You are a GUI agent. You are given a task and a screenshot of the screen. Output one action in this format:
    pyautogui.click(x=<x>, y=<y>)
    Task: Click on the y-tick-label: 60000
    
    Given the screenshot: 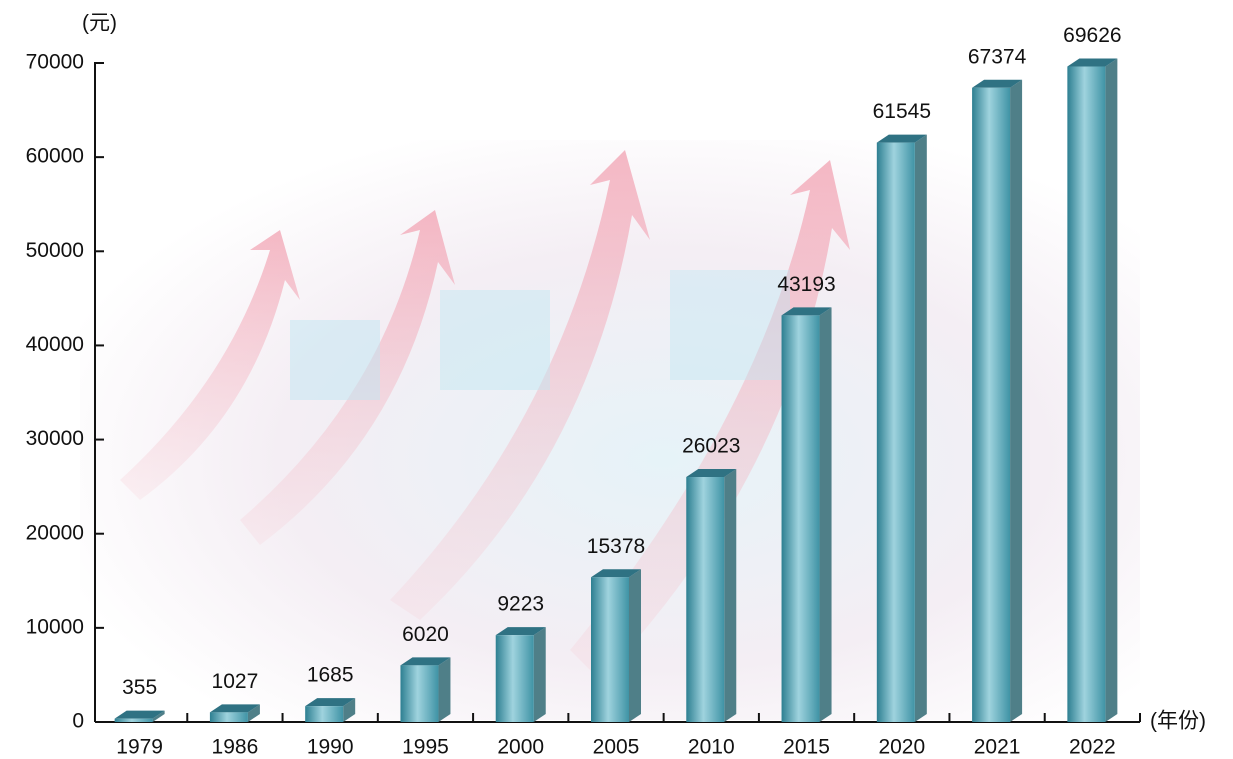 What is the action you would take?
    pyautogui.click(x=55, y=156)
    